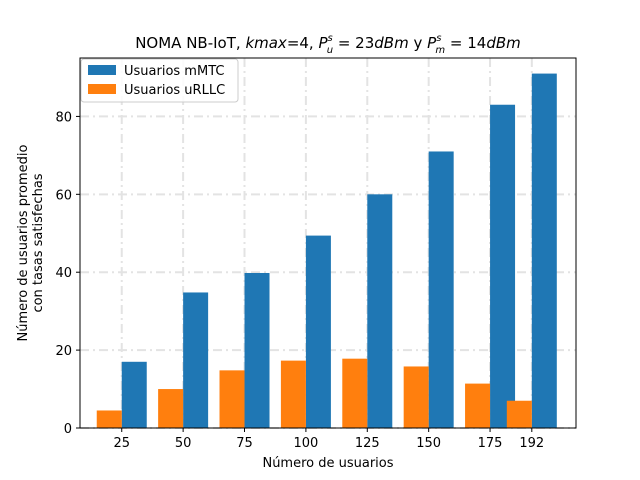  I want to click on legend: Usuarios mMTC Usuarios uRLLC, so click(159, 80).